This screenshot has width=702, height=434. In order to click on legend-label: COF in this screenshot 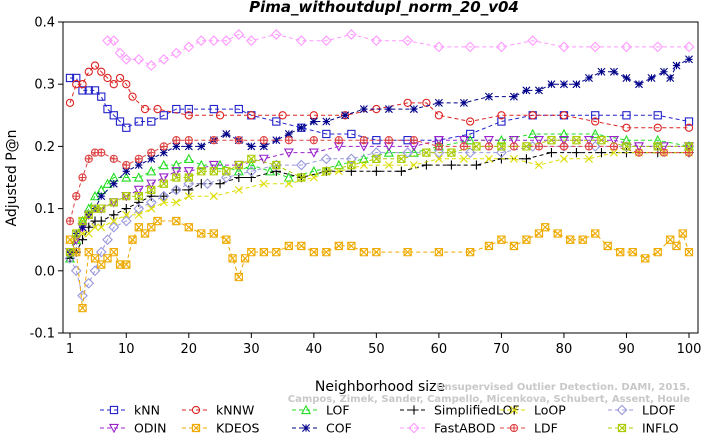, I will do `click(339, 427)`.